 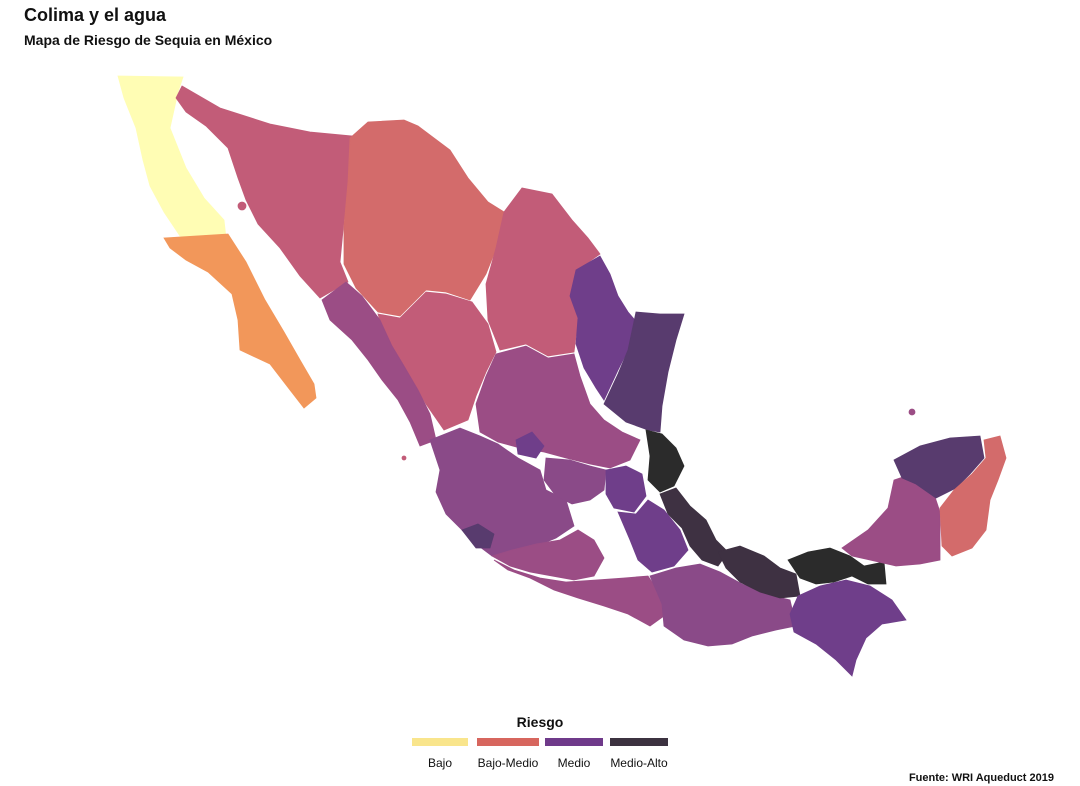 I want to click on region-aguascalientes, so click(x=530, y=445).